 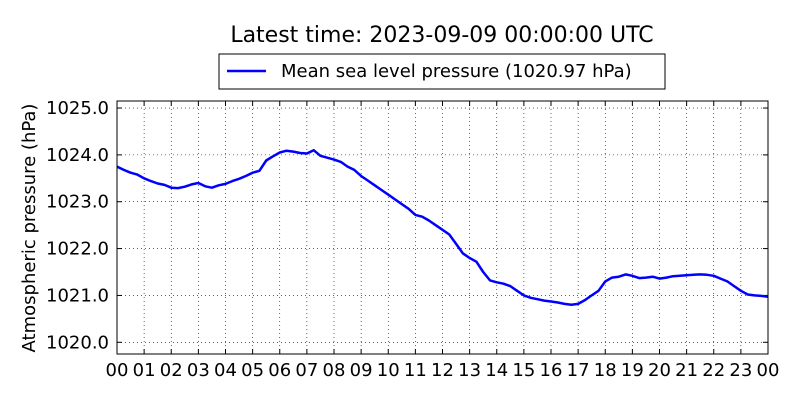 What do you see at coordinates (252, 370) in the screenshot?
I see `x-tick-label: 05` at bounding box center [252, 370].